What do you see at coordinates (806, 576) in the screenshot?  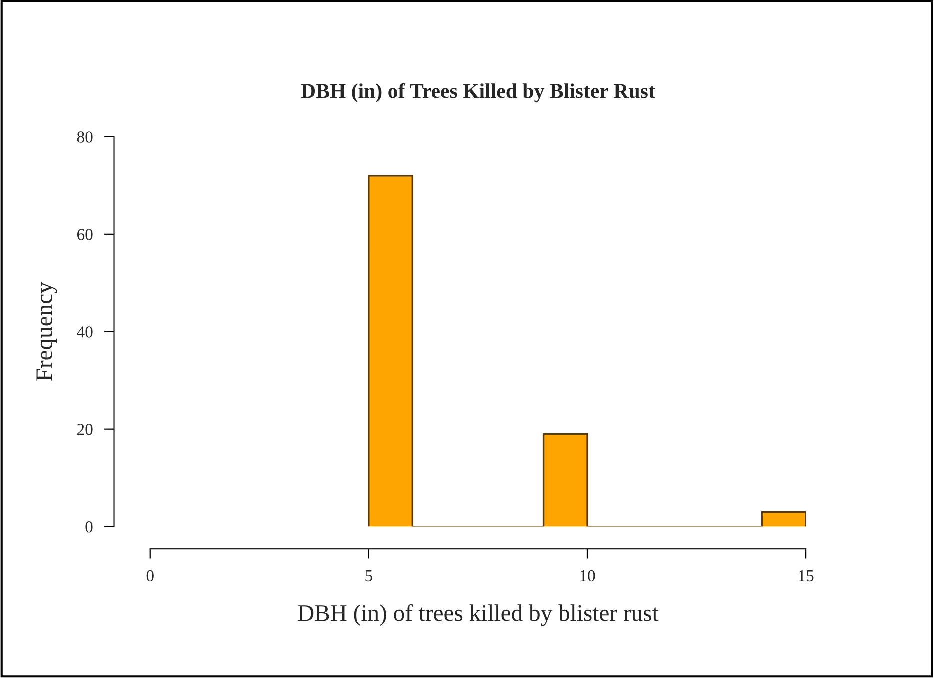 I see `x-tick-label: 15` at bounding box center [806, 576].